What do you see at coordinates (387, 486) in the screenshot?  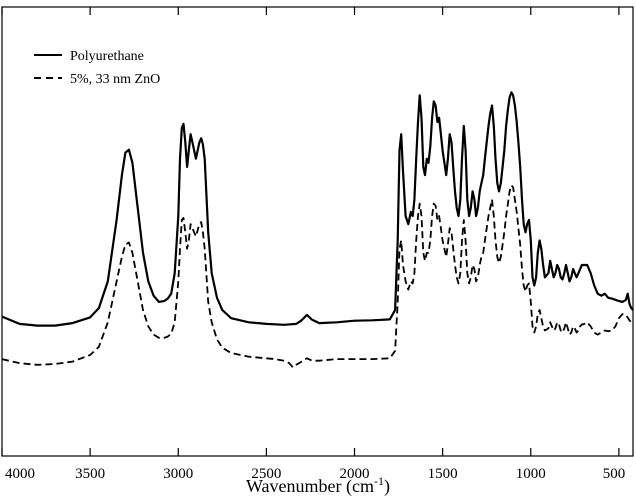 I see `x-axis-label-close: )` at bounding box center [387, 486].